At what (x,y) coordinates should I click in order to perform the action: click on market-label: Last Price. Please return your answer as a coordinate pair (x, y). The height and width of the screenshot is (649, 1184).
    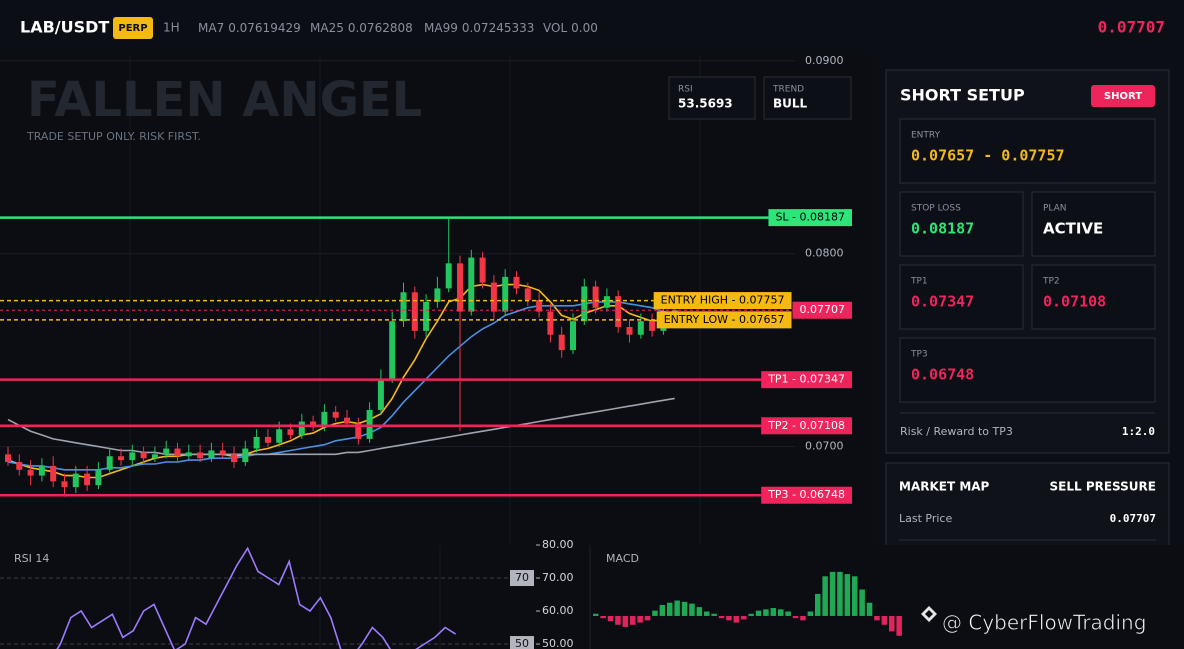
    Looking at the image, I should click on (925, 518).